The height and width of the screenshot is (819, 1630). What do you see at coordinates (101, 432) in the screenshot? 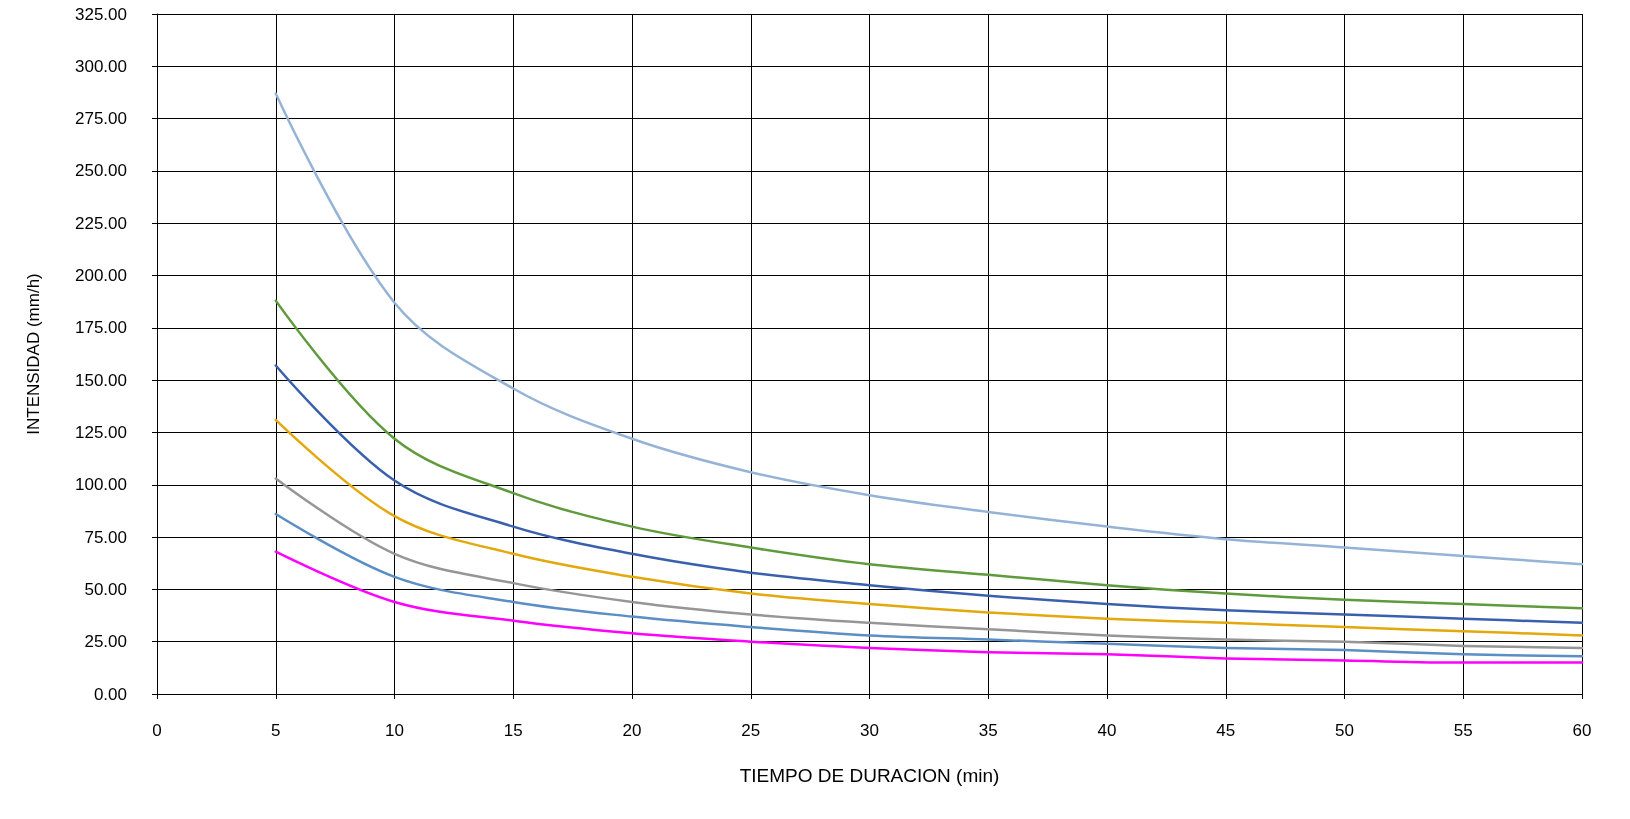
I see `y-tick-label: 125.00` at bounding box center [101, 432].